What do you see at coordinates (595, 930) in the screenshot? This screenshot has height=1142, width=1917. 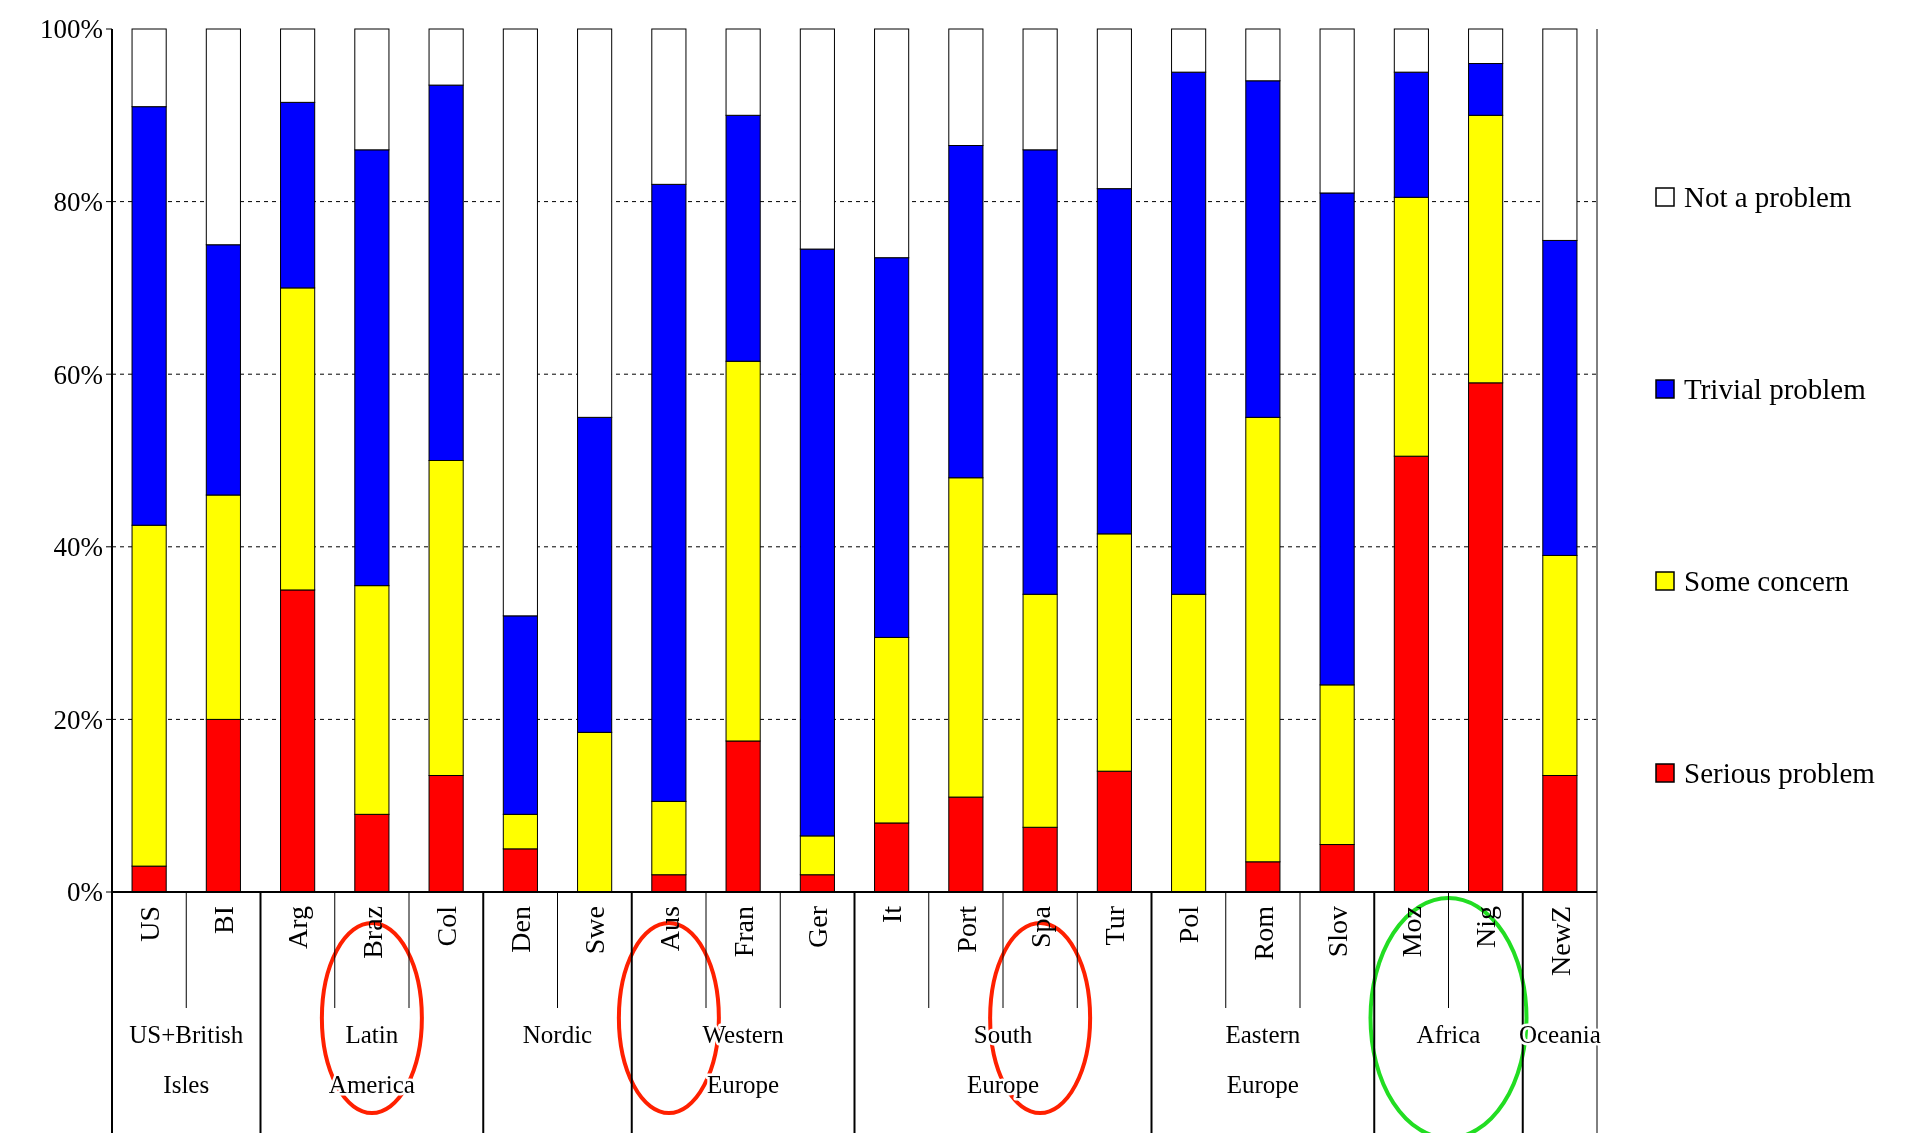 I see `x-tick-label: Swe` at bounding box center [595, 930].